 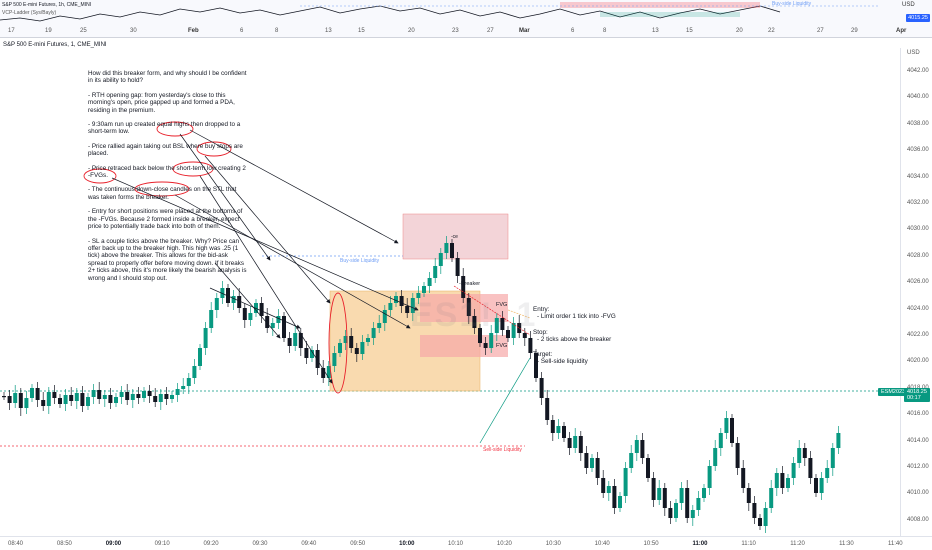 What do you see at coordinates (260, 544) in the screenshot?
I see `time-axis-label: 09:30` at bounding box center [260, 544].